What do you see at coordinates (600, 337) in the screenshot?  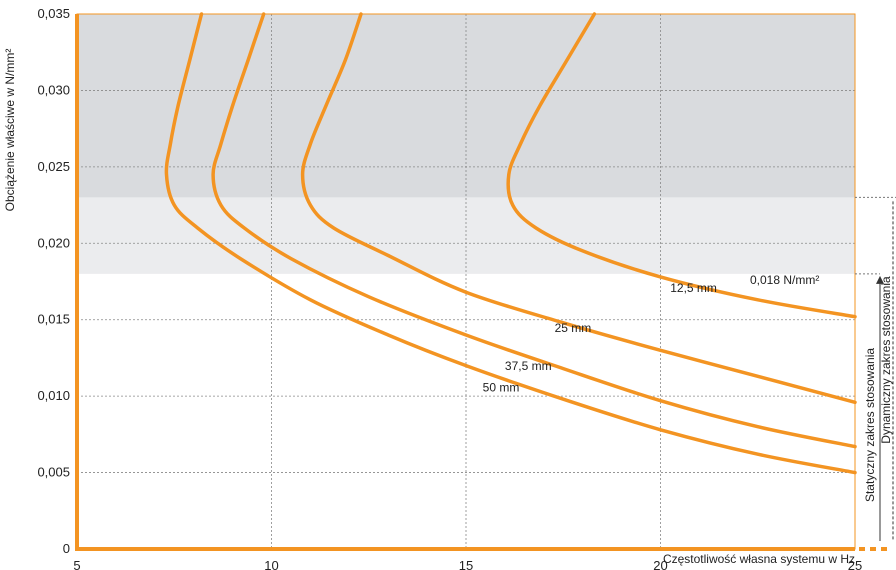 I see `curve-labels: 12,5 mm 25 mm 37,5 mm 50 mm` at bounding box center [600, 337].